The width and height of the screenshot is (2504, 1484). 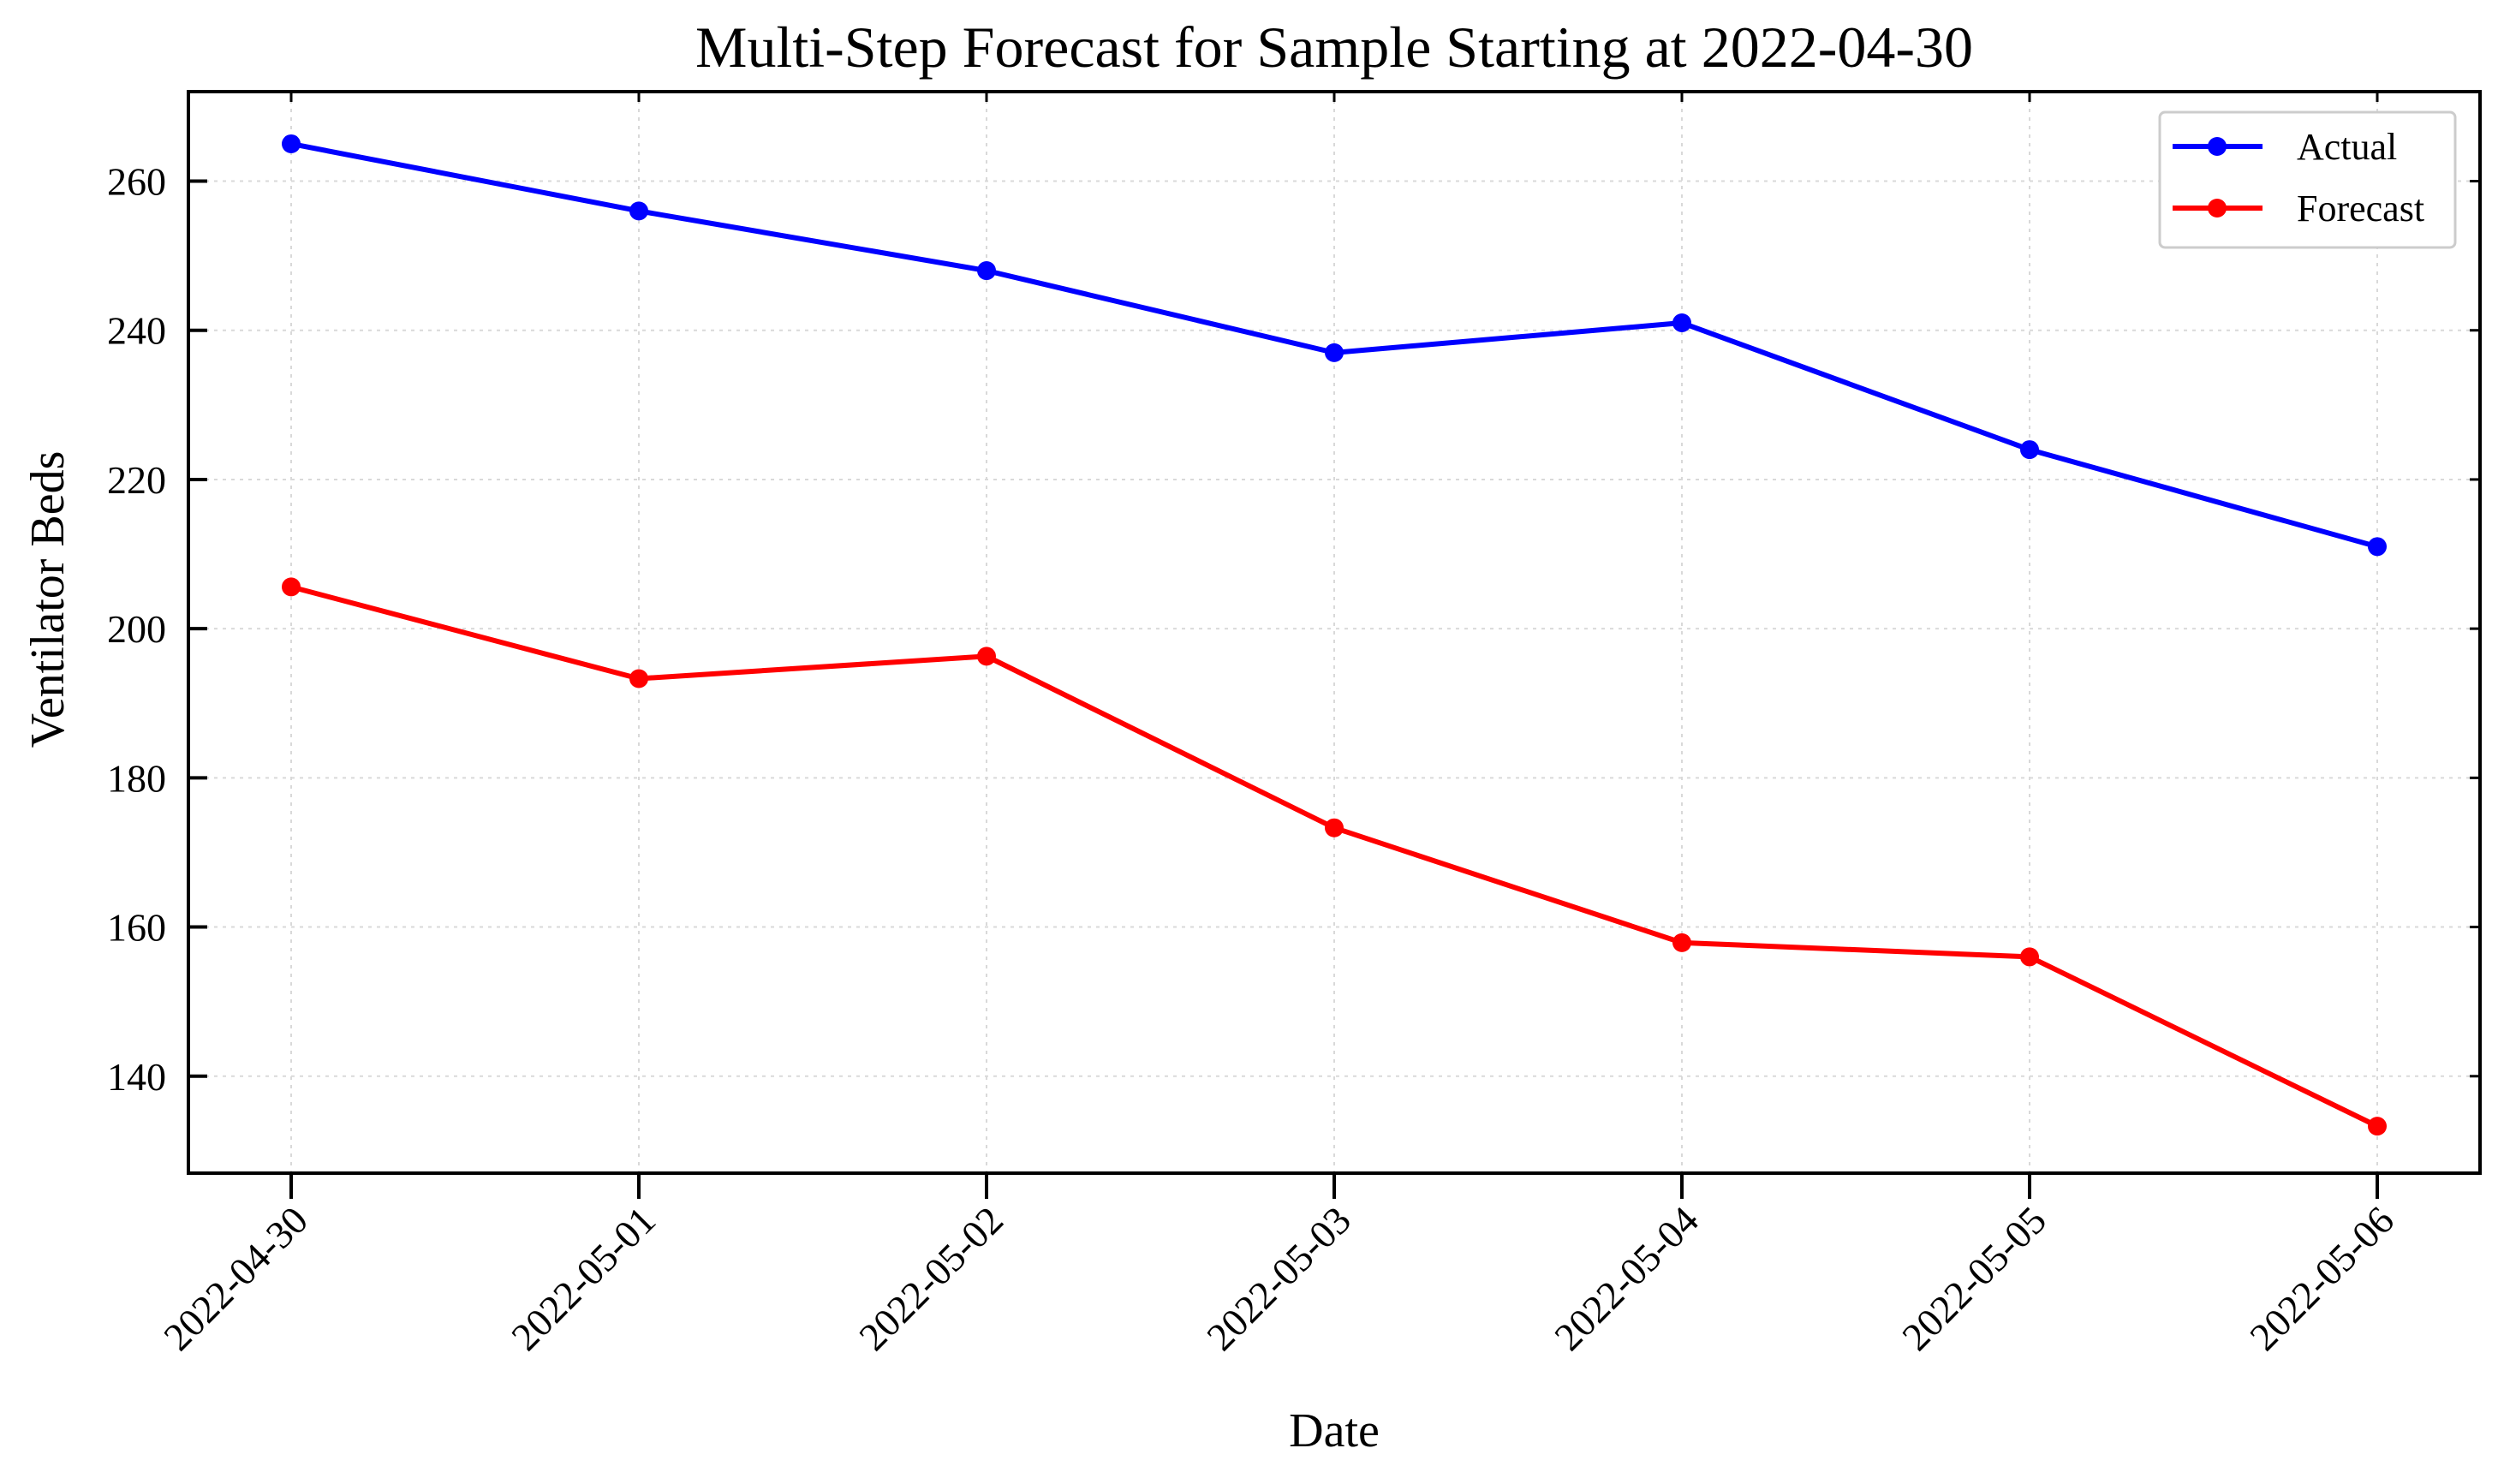 What do you see at coordinates (2360, 209) in the screenshot?
I see `legend-label-forecast: Forecast` at bounding box center [2360, 209].